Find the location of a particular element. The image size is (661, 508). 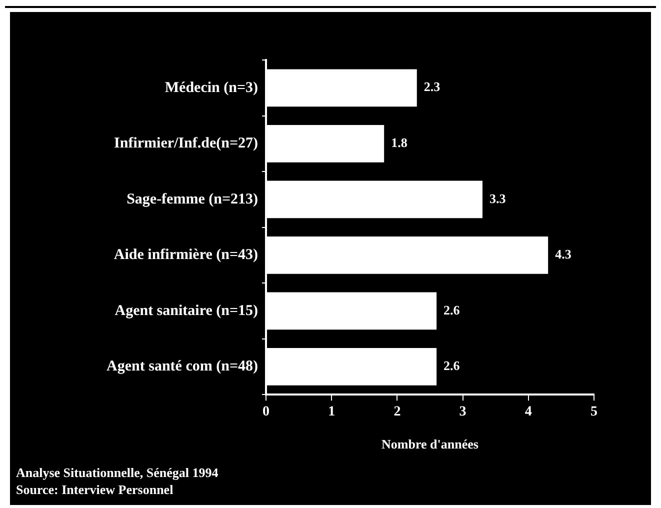

data-label: 1.8 is located at coordinates (399, 142).